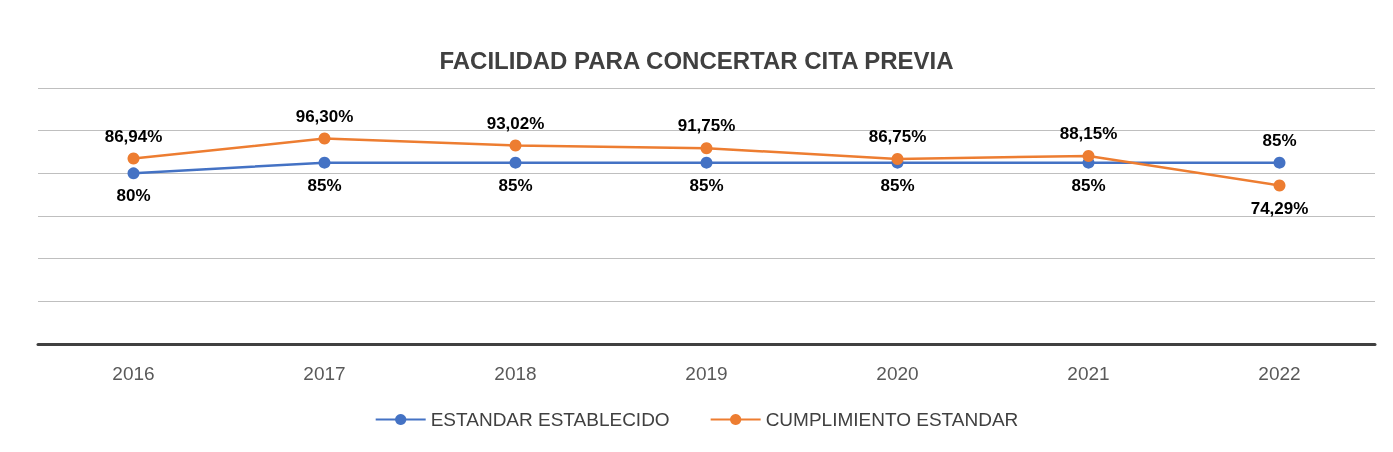 Image resolution: width=1393 pixels, height=452 pixels. What do you see at coordinates (1279, 208) in the screenshot?
I see `data-label: 74,29%` at bounding box center [1279, 208].